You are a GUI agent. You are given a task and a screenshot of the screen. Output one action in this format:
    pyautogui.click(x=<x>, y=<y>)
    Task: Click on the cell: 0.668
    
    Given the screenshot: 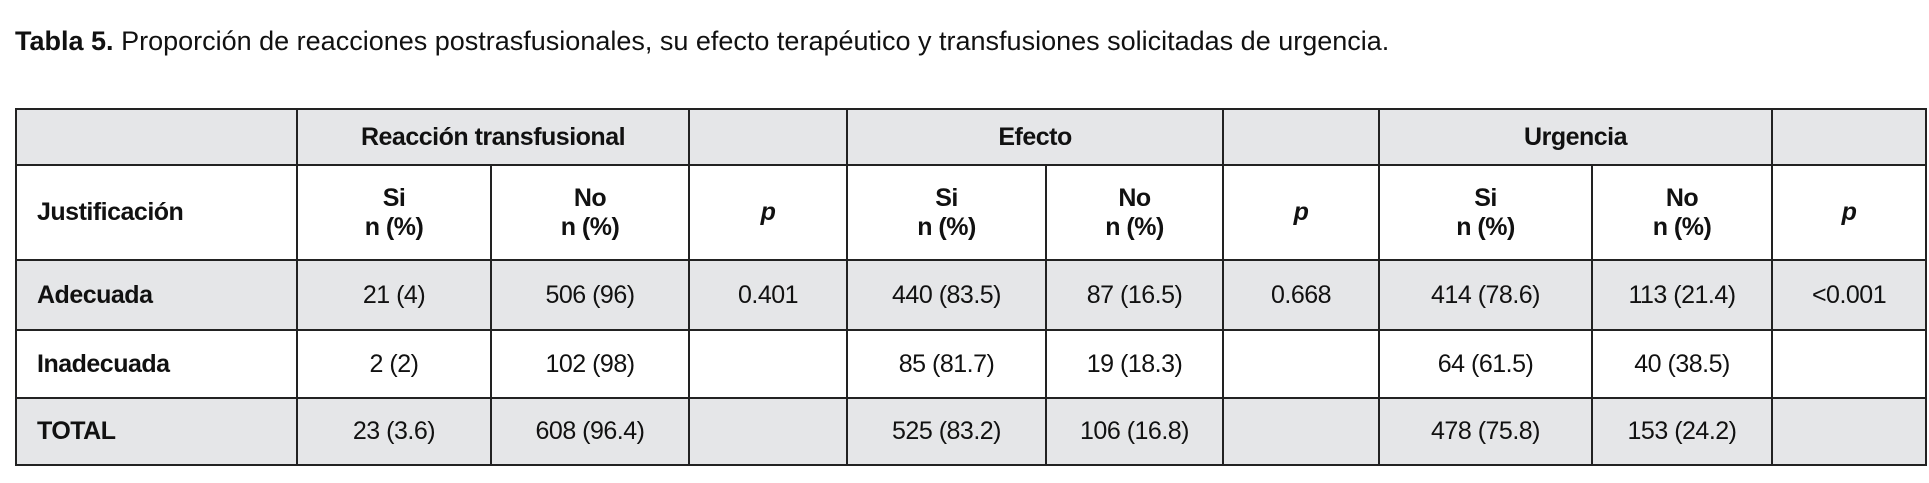 What is the action you would take?
    pyautogui.click(x=1301, y=295)
    